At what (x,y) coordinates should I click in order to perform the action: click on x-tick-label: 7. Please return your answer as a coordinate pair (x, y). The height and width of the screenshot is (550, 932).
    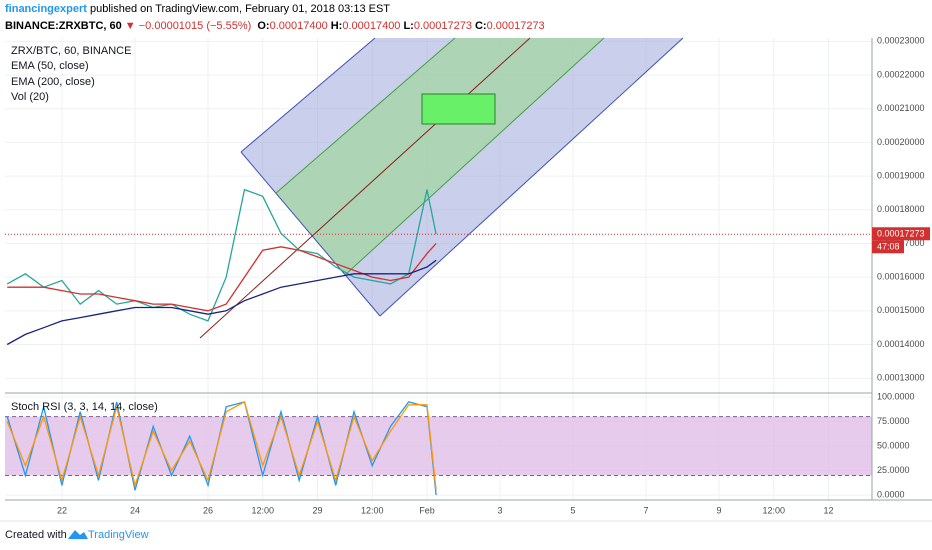
    Looking at the image, I should click on (646, 510).